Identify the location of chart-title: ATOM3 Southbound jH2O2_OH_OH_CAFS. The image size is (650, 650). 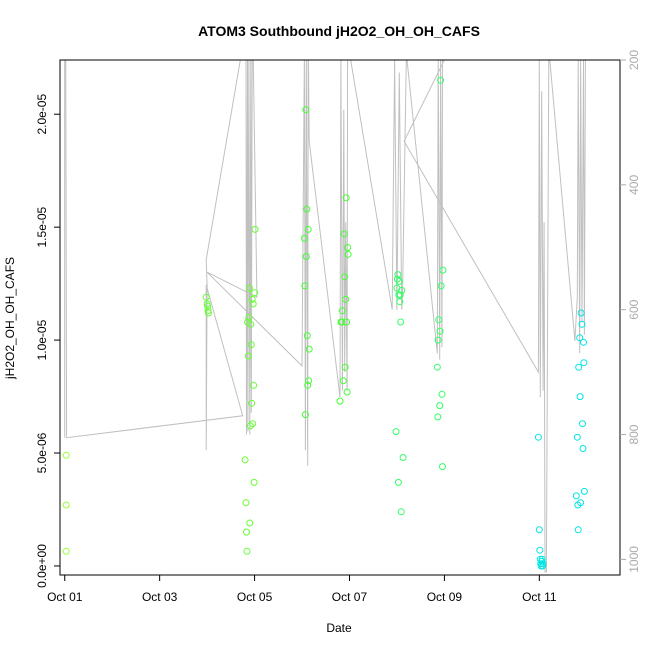
(339, 31).